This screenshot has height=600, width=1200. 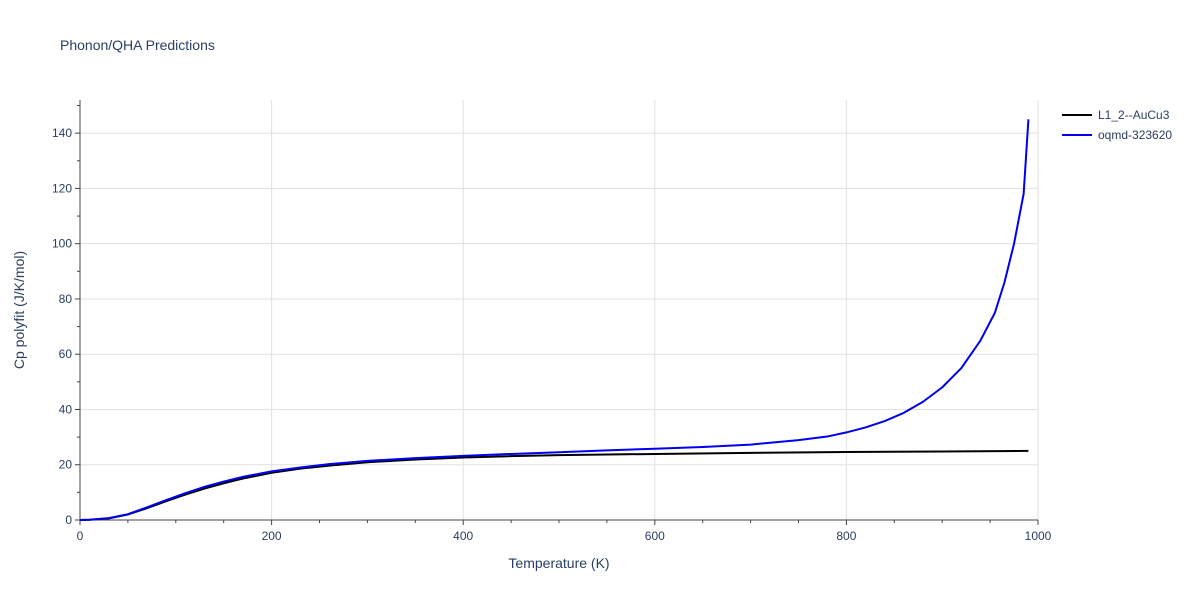 What do you see at coordinates (68, 520) in the screenshot?
I see `y-tick-label: 0` at bounding box center [68, 520].